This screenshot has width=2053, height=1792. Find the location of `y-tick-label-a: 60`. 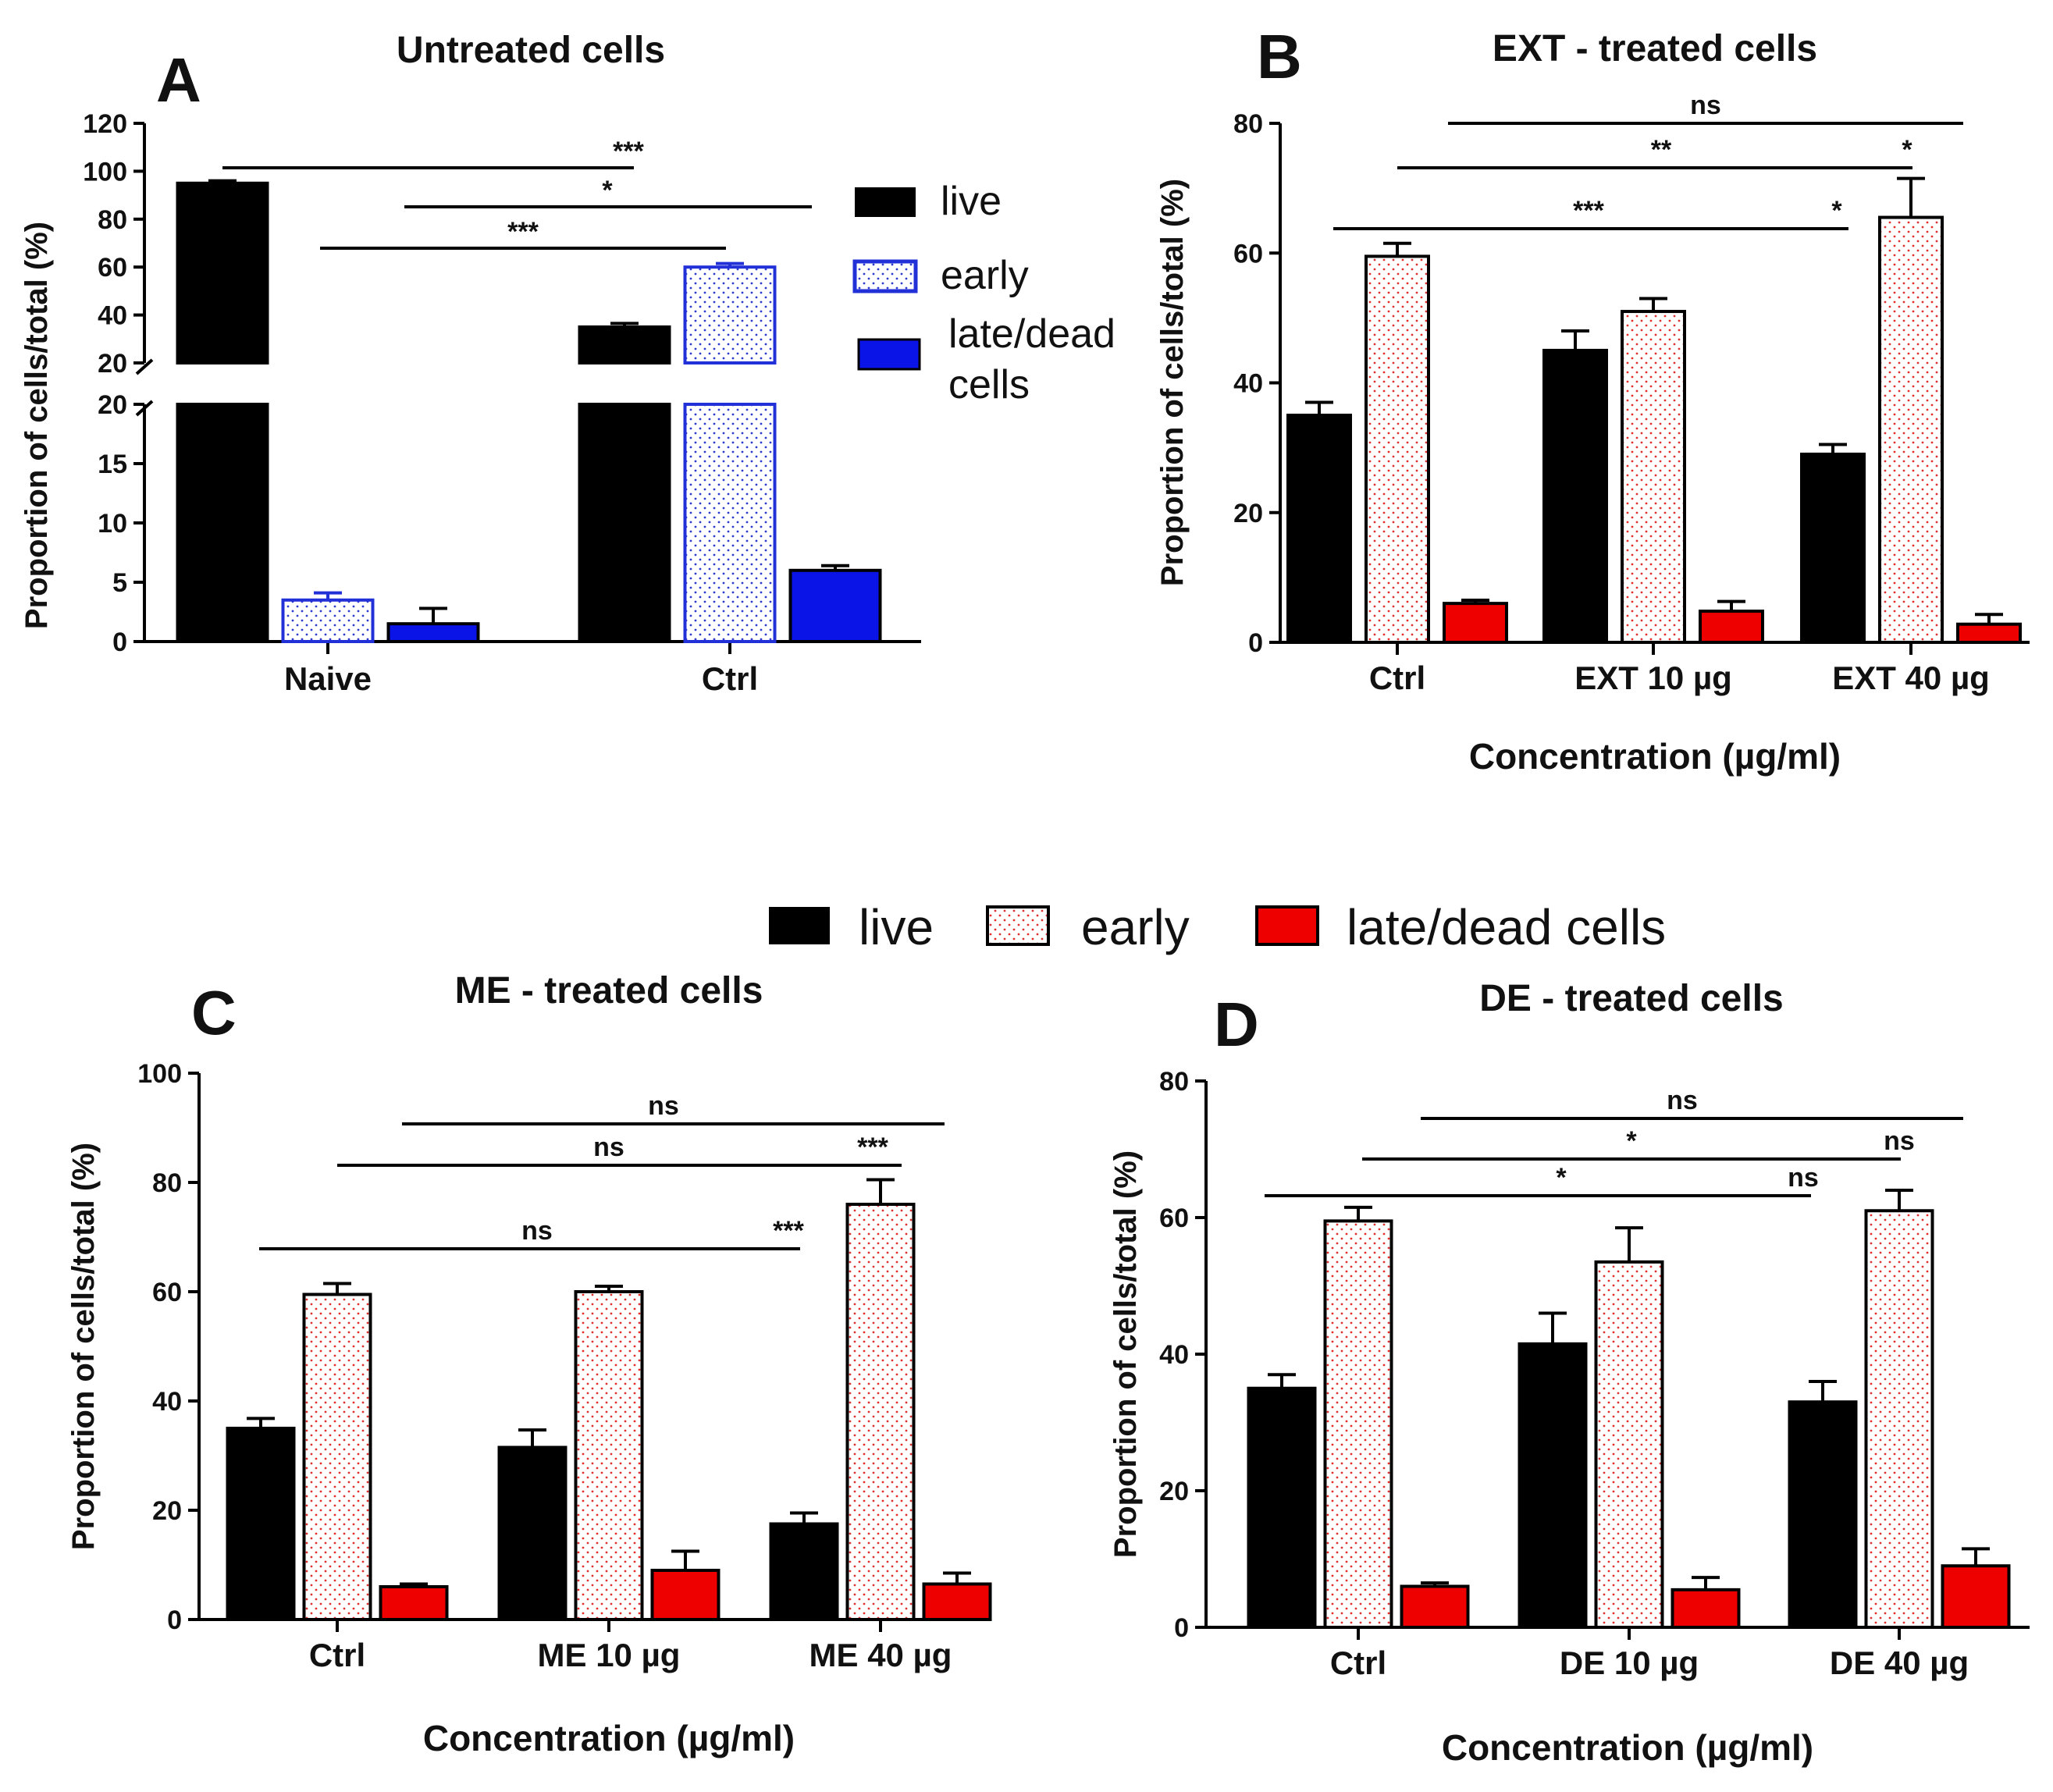

y-tick-label-a: 60 is located at coordinates (112, 268).